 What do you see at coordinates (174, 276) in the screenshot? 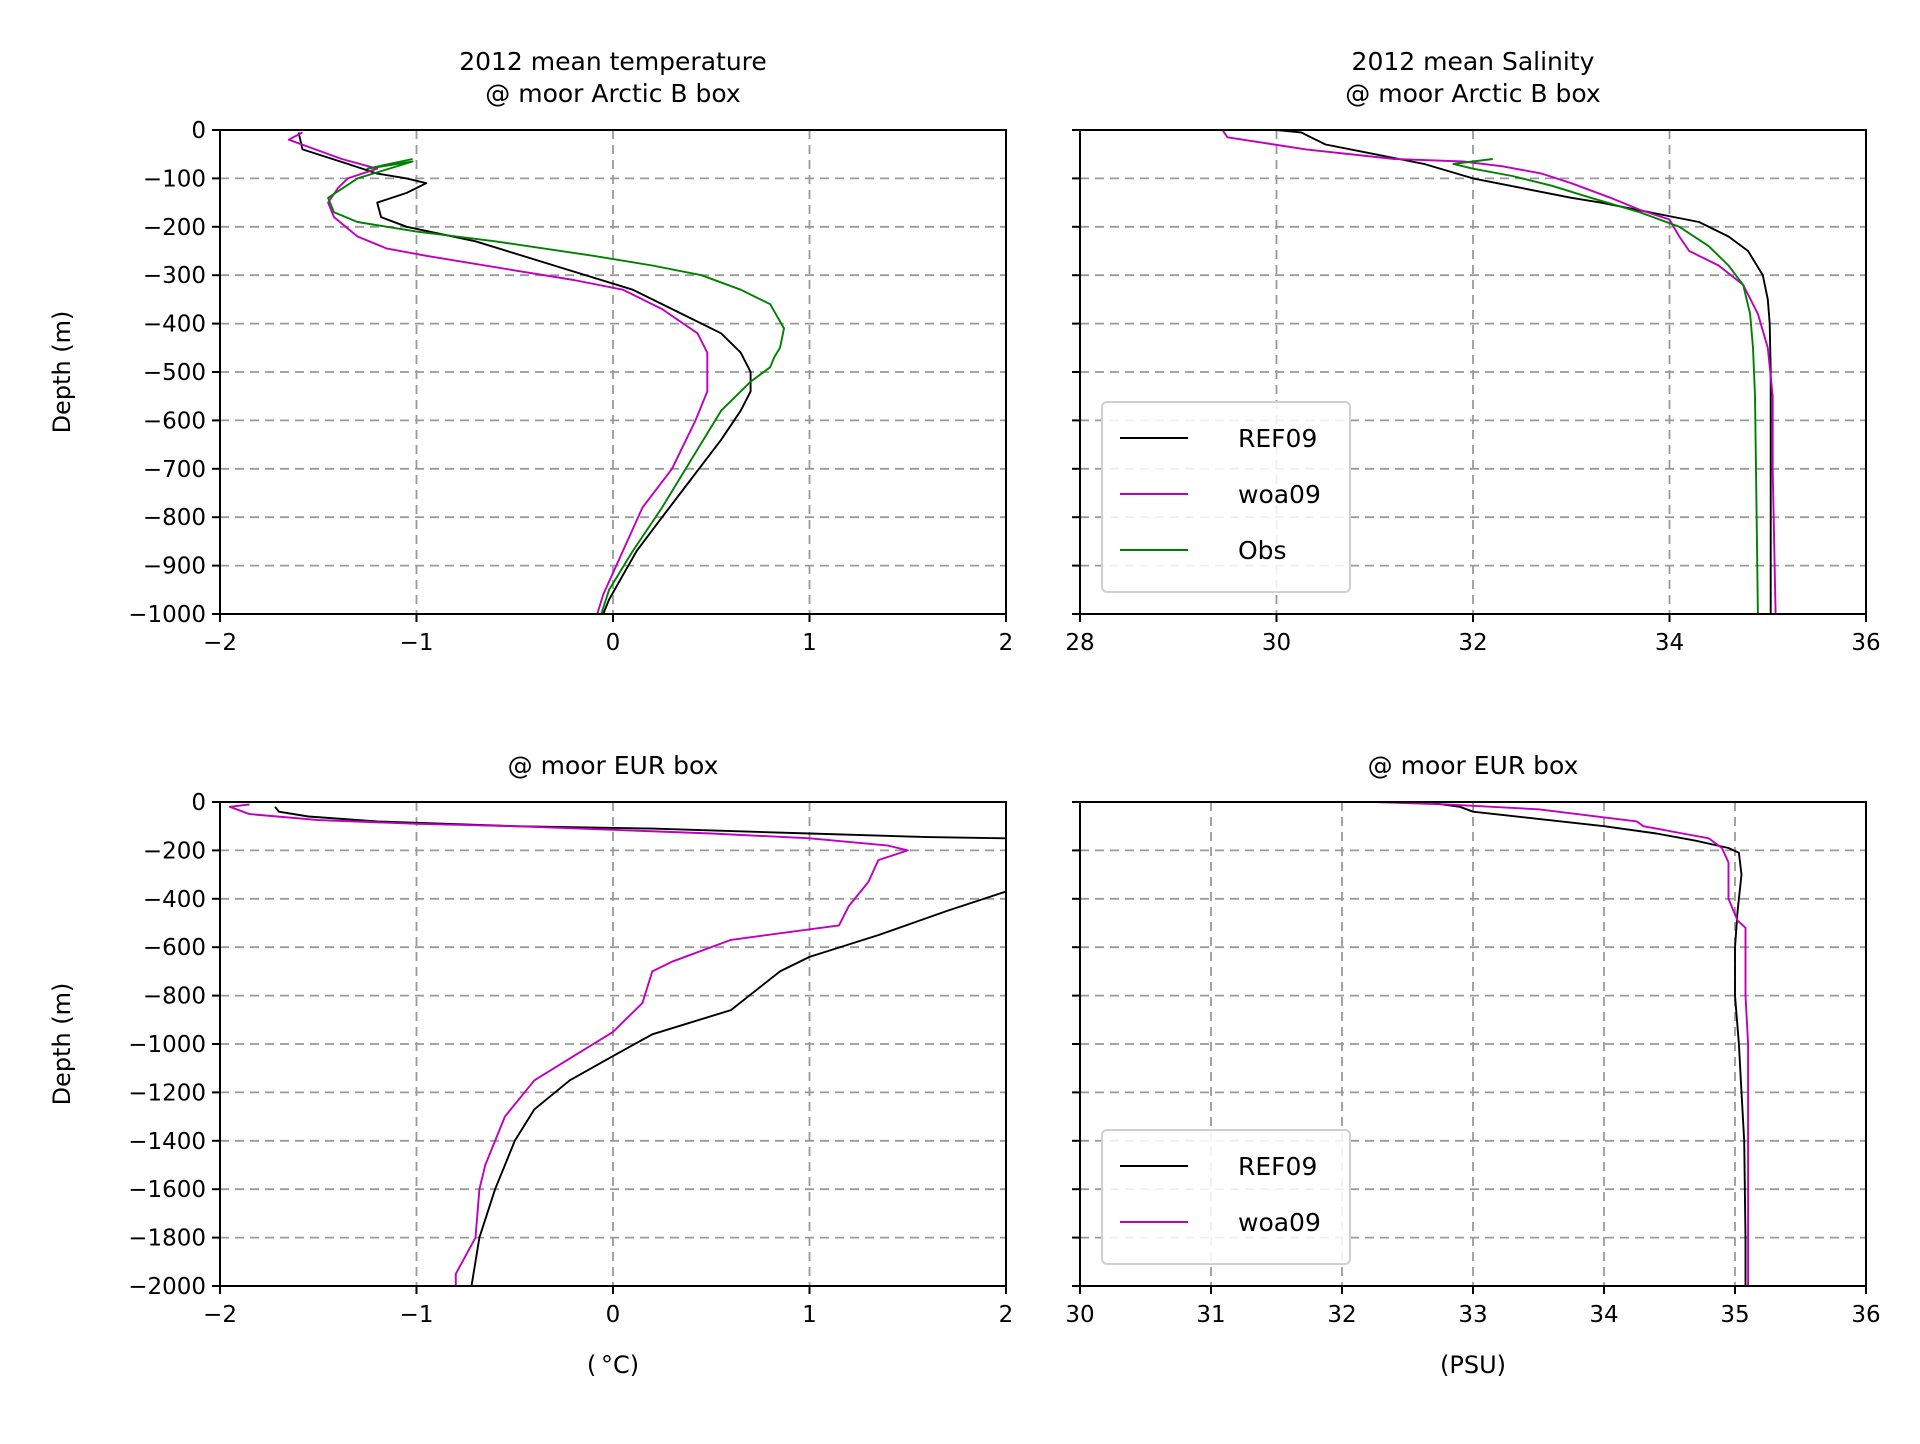
I see `y-tick-label: −300` at bounding box center [174, 276].